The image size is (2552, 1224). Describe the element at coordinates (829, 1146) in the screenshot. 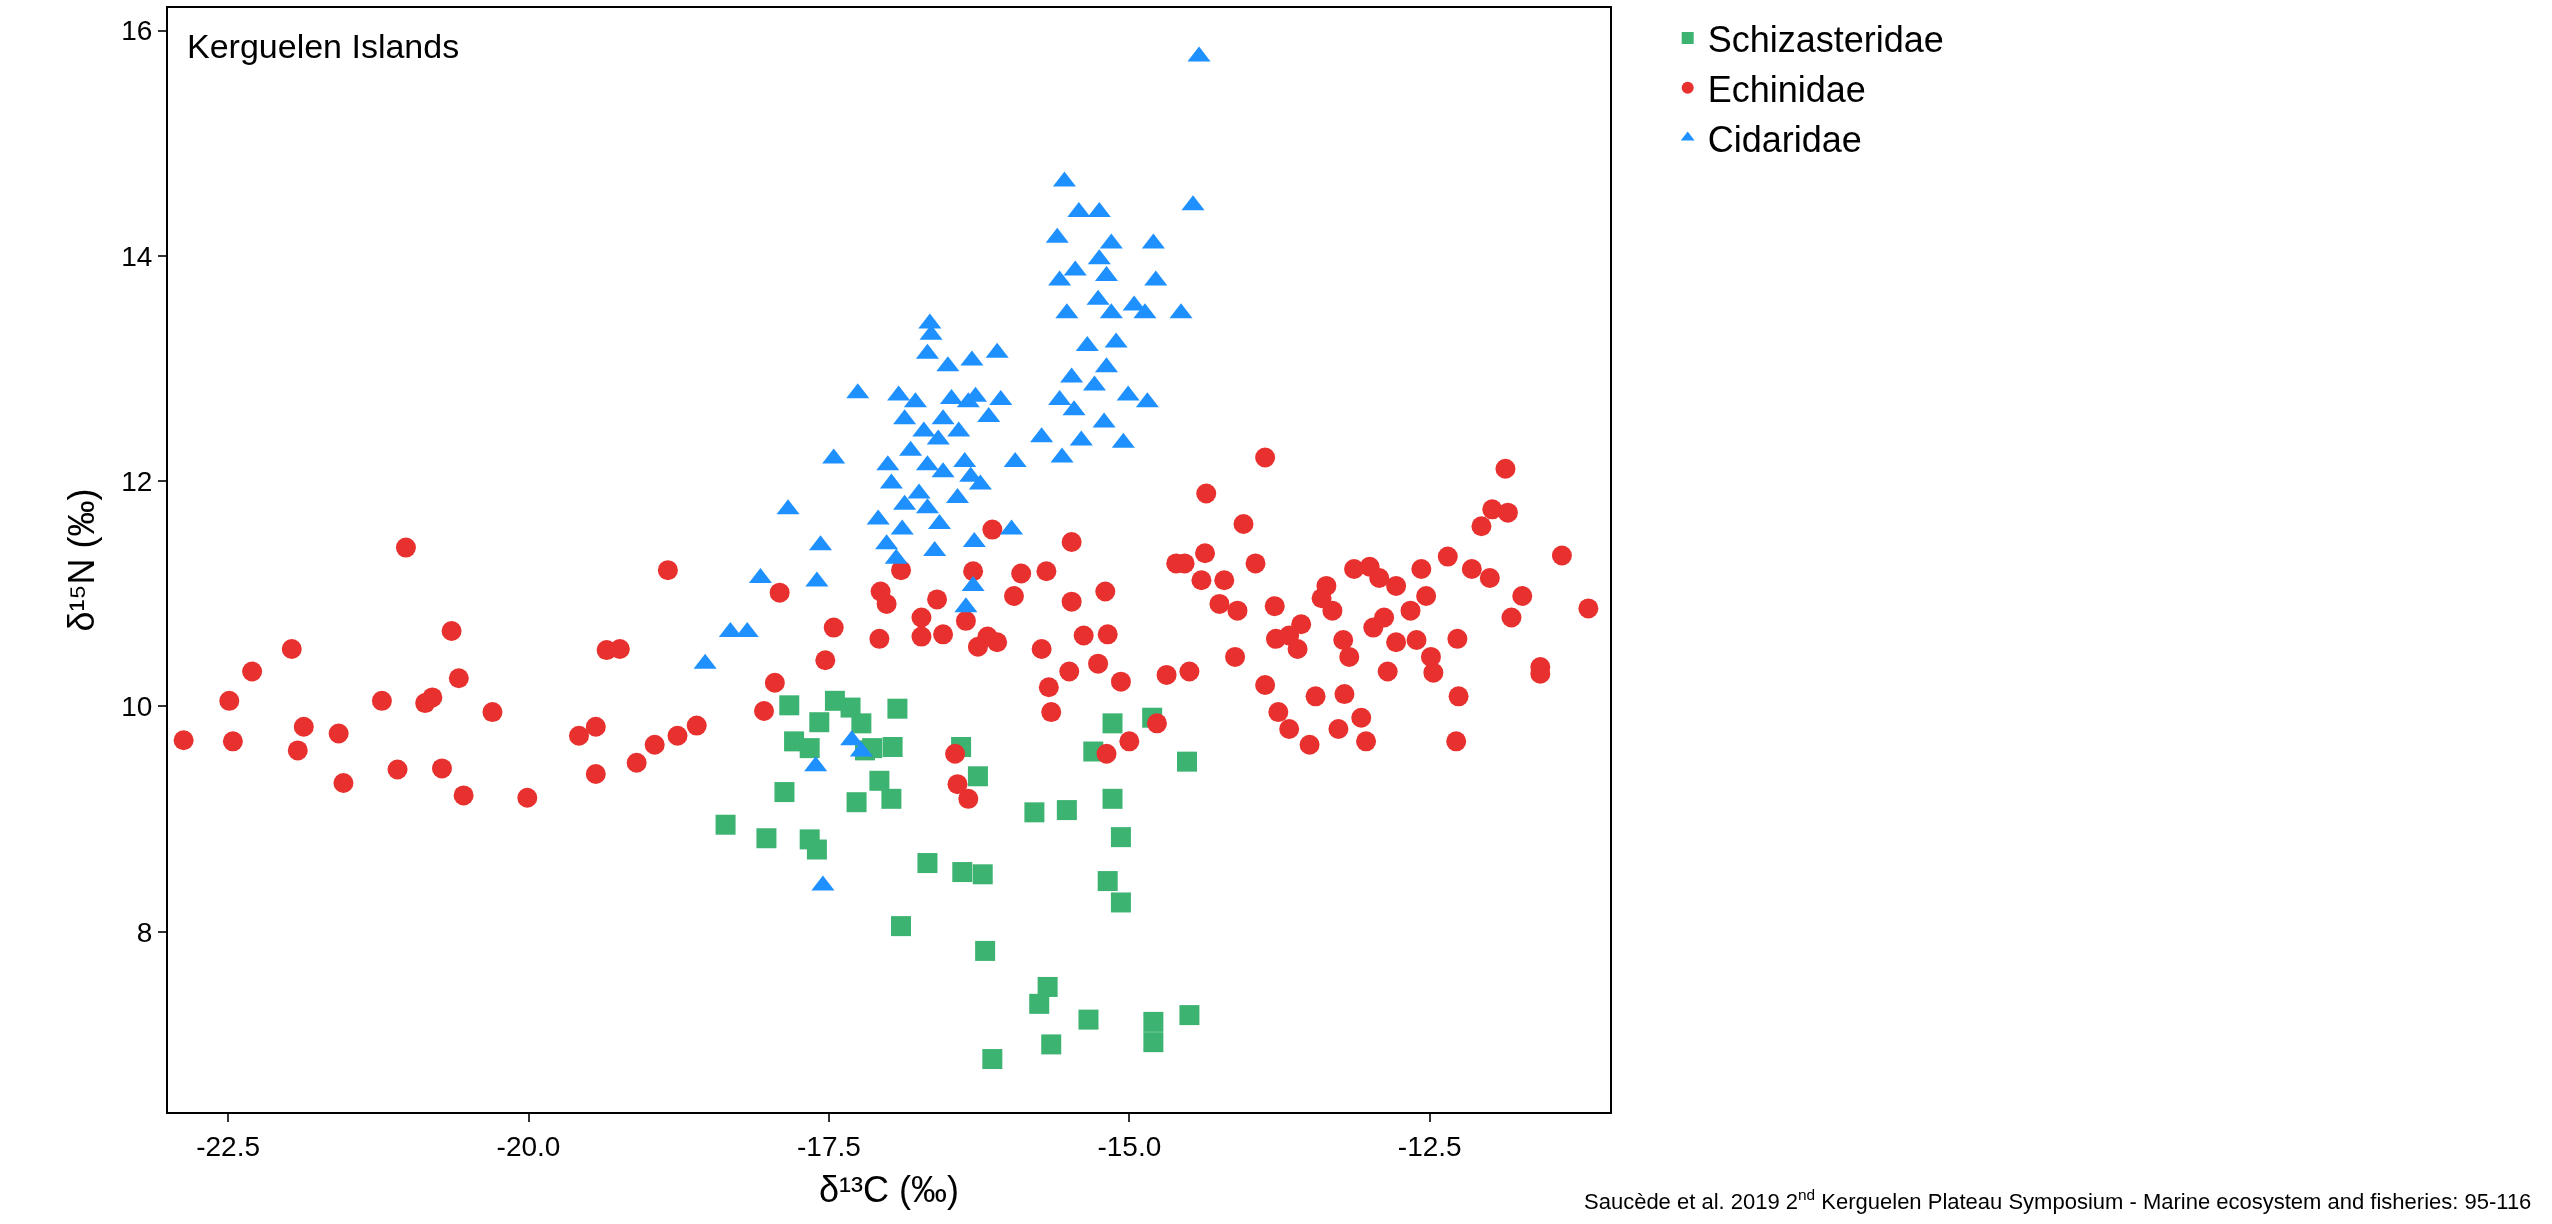

I see `x-tick-label: -17.5` at that location.